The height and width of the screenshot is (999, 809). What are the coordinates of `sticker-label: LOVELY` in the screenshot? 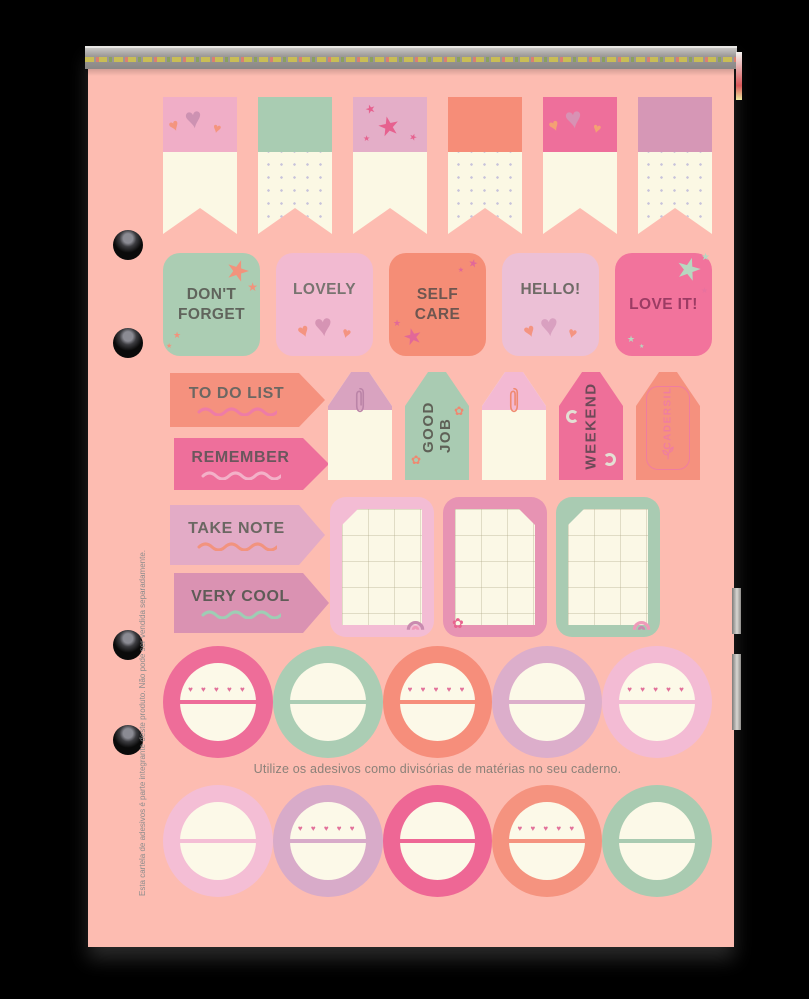 It's located at (324, 289).